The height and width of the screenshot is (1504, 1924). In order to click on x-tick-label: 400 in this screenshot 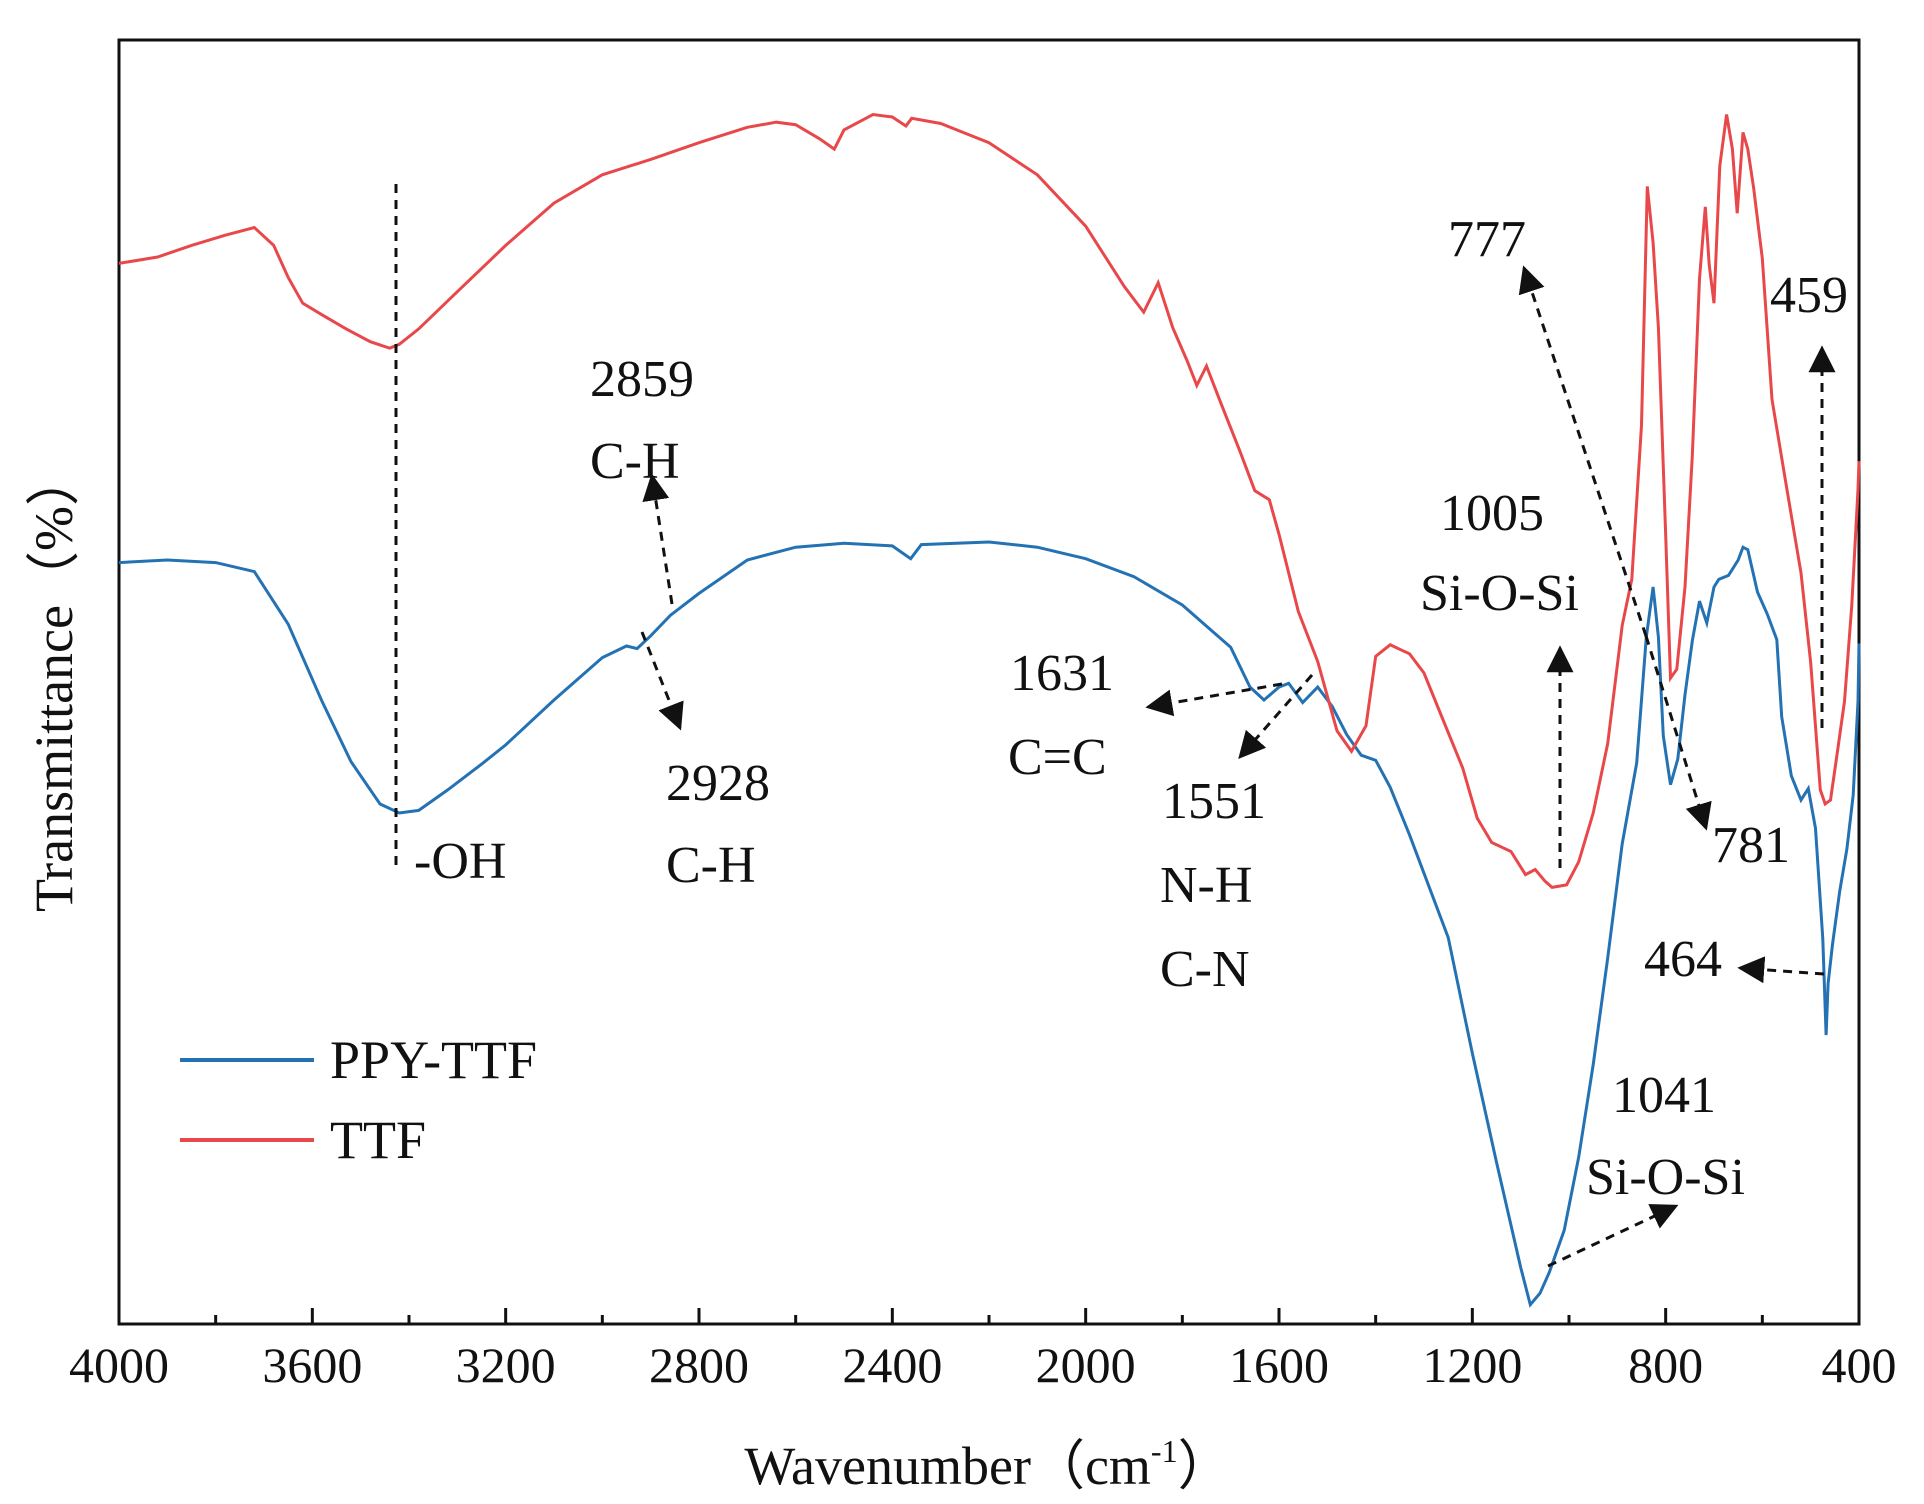, I will do `click(1859, 1365)`.